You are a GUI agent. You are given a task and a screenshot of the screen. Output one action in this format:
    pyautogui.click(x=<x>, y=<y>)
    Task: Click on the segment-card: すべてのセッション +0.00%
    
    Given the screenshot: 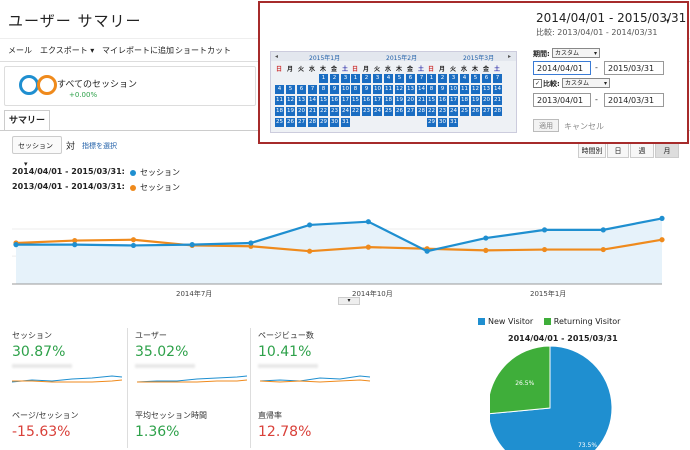 What is the action you would take?
    pyautogui.click(x=130, y=86)
    